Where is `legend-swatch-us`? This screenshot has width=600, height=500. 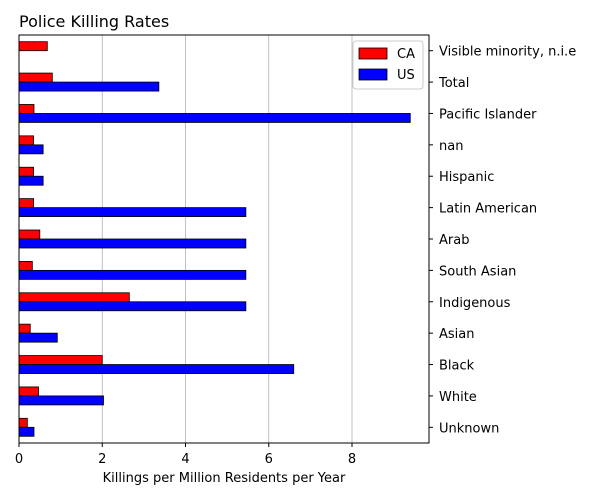
legend-swatch-us is located at coordinates (373, 74).